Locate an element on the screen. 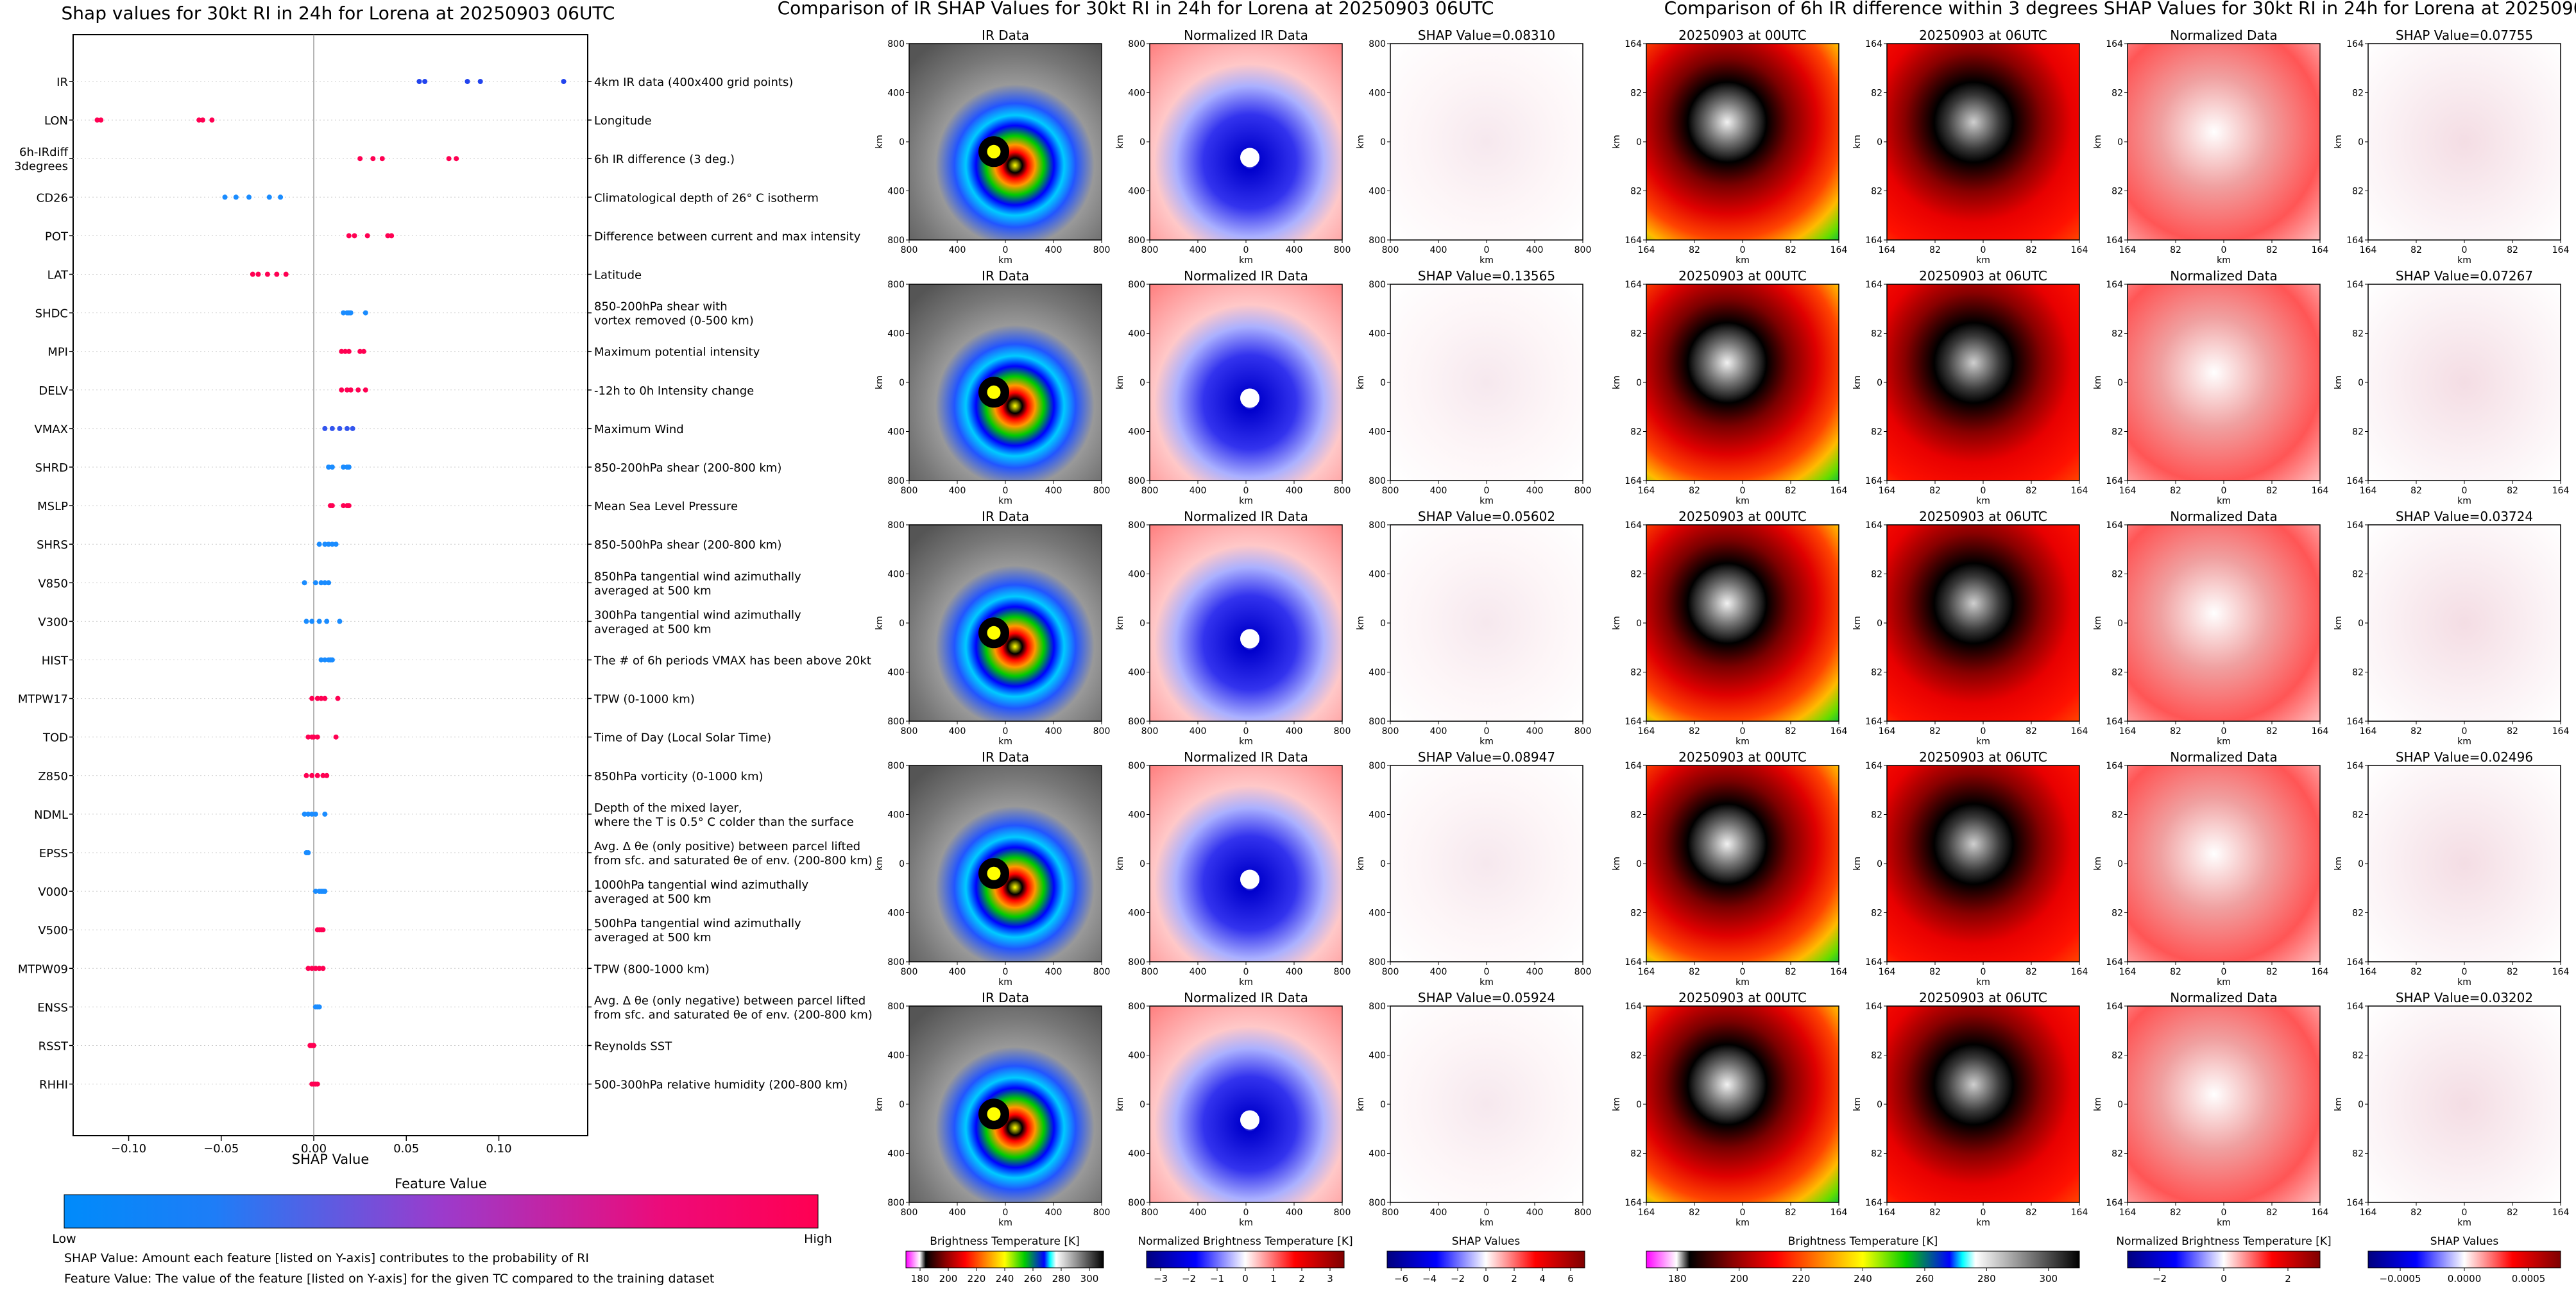 This screenshot has width=2576, height=1289. feature-description: TPW (800-1000 km) is located at coordinates (651, 969).